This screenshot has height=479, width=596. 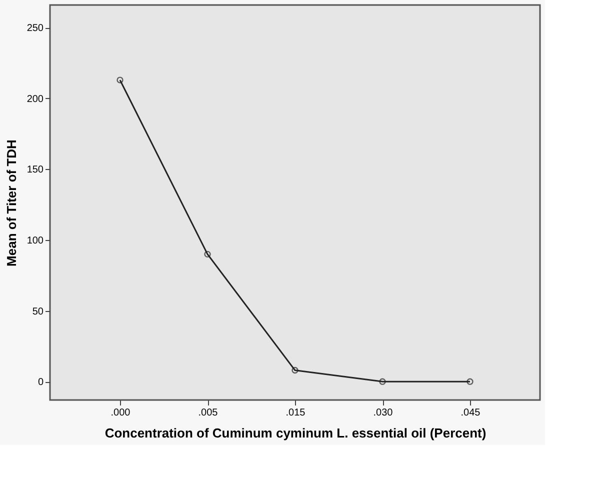 What do you see at coordinates (38, 312) in the screenshot?
I see `y-tick-label: 50` at bounding box center [38, 312].